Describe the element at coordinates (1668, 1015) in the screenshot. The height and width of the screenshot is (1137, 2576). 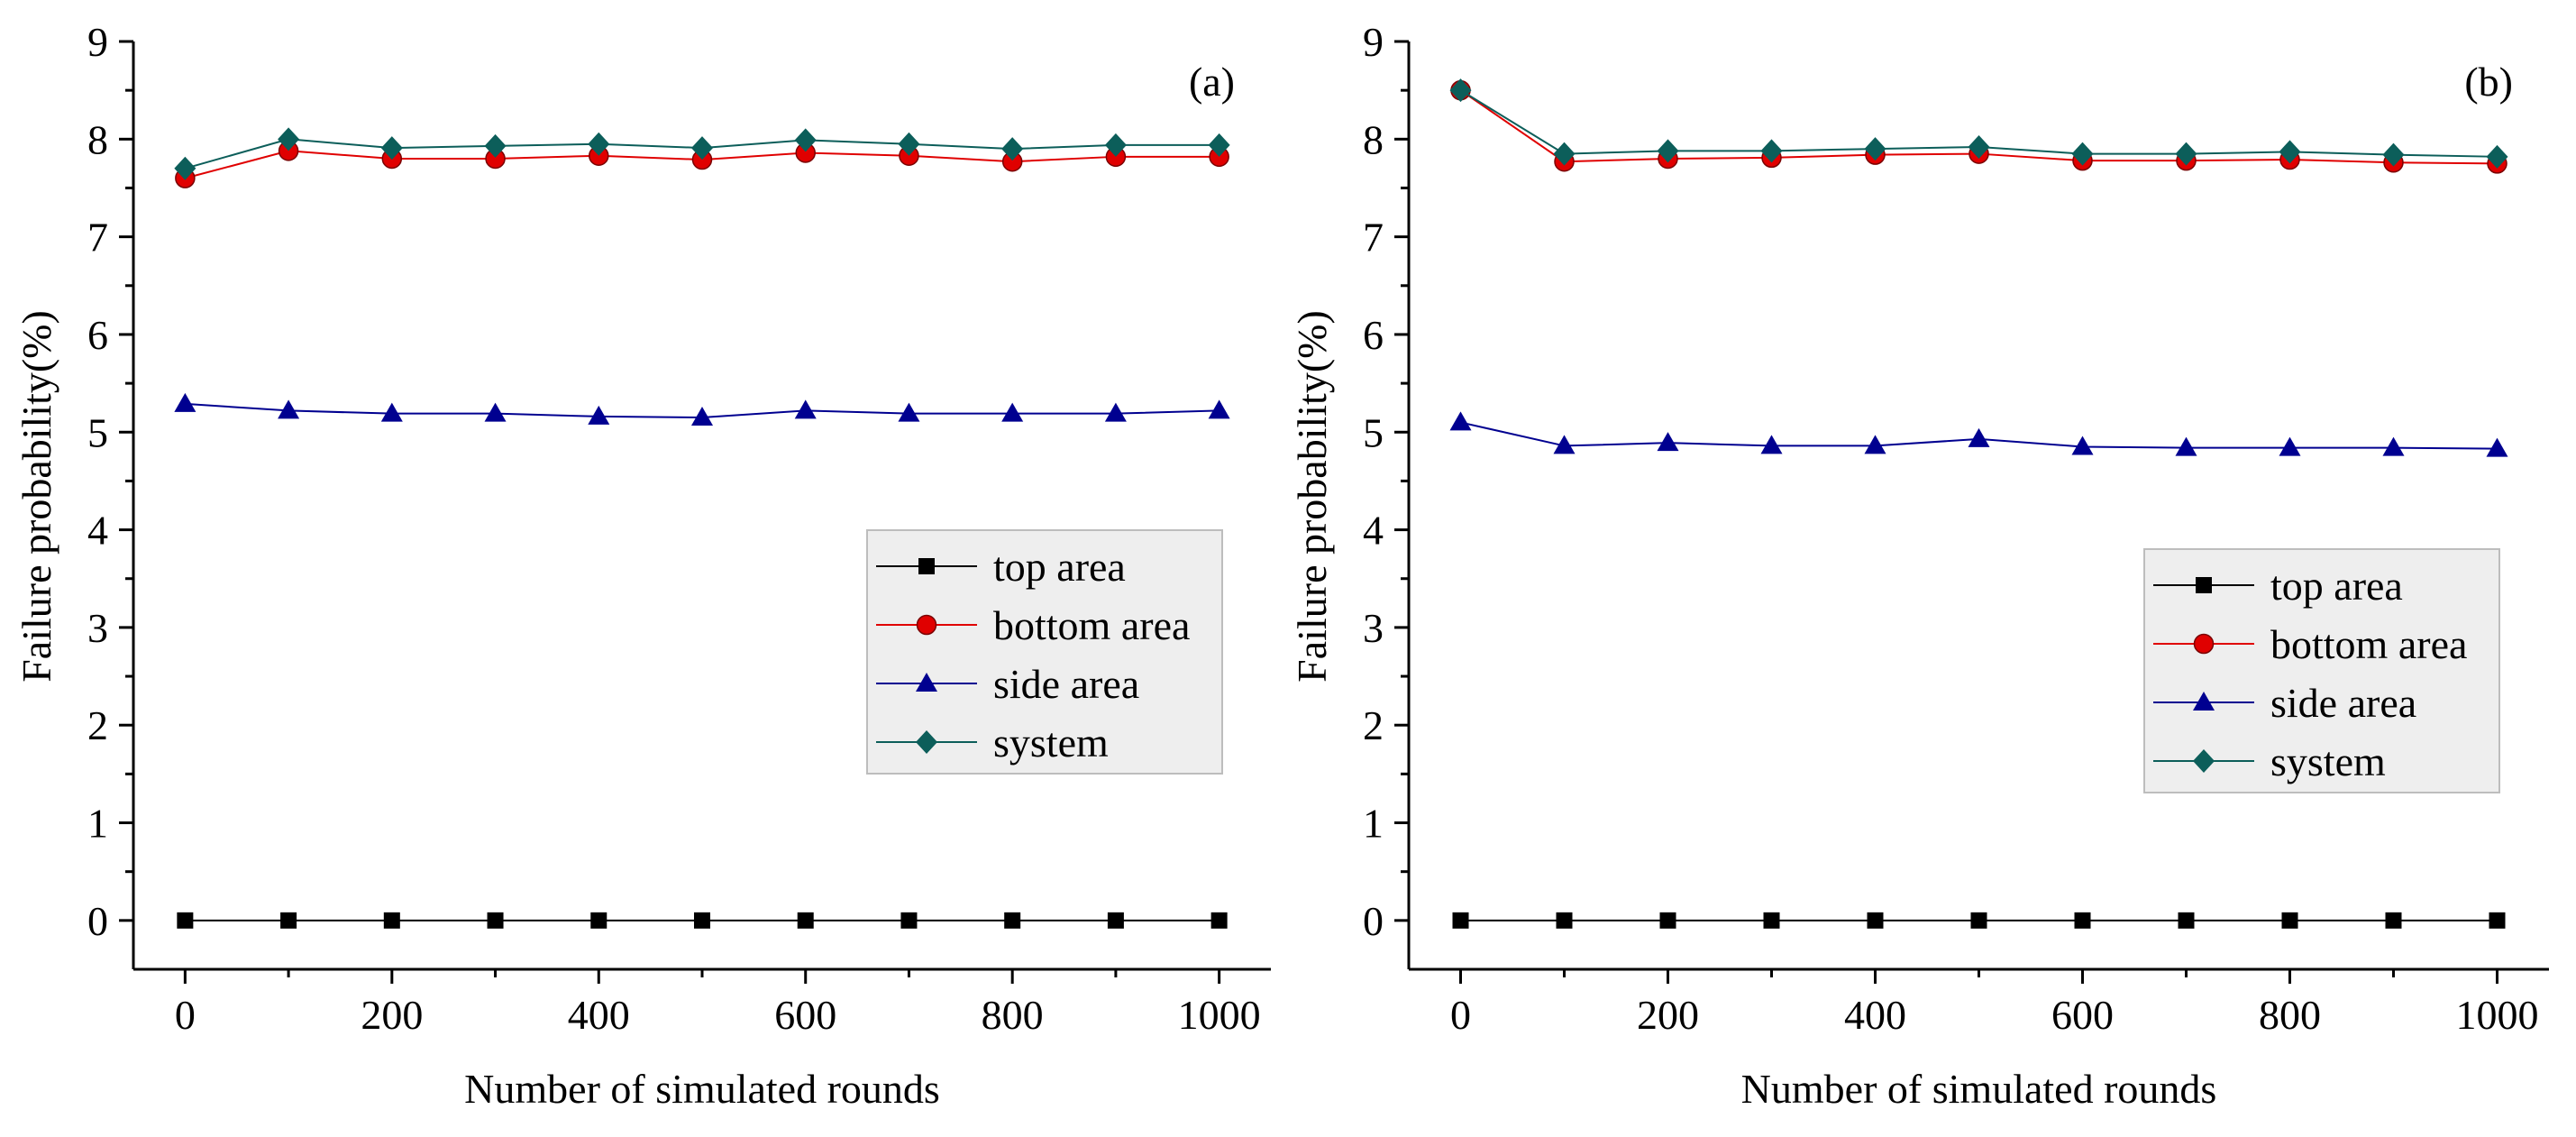
I see `x-tick-label: 200` at that location.